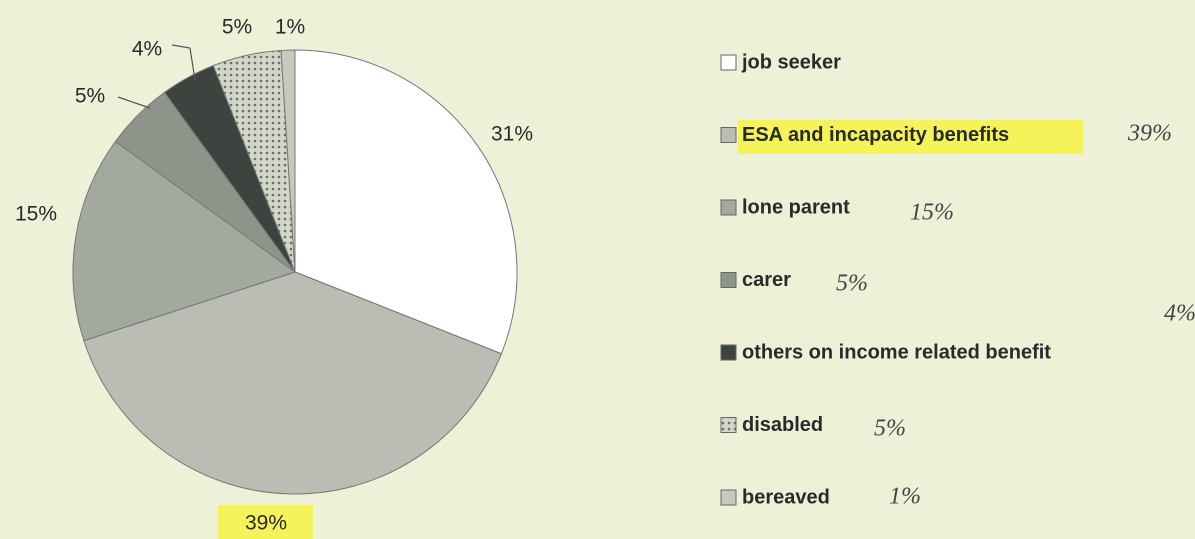 The image size is (1195, 539). I want to click on handwritten-note: 15%, so click(932, 213).